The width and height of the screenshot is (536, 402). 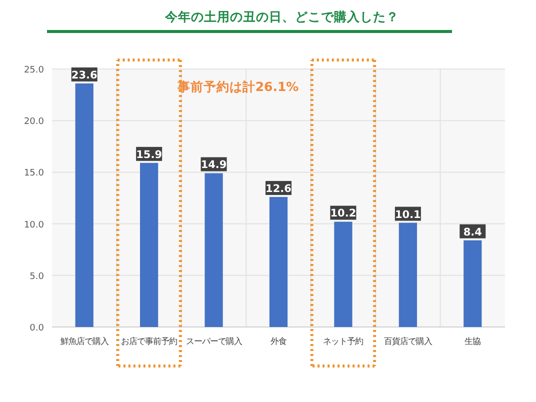 I want to click on y-tick-label: 25.0, so click(x=34, y=71).